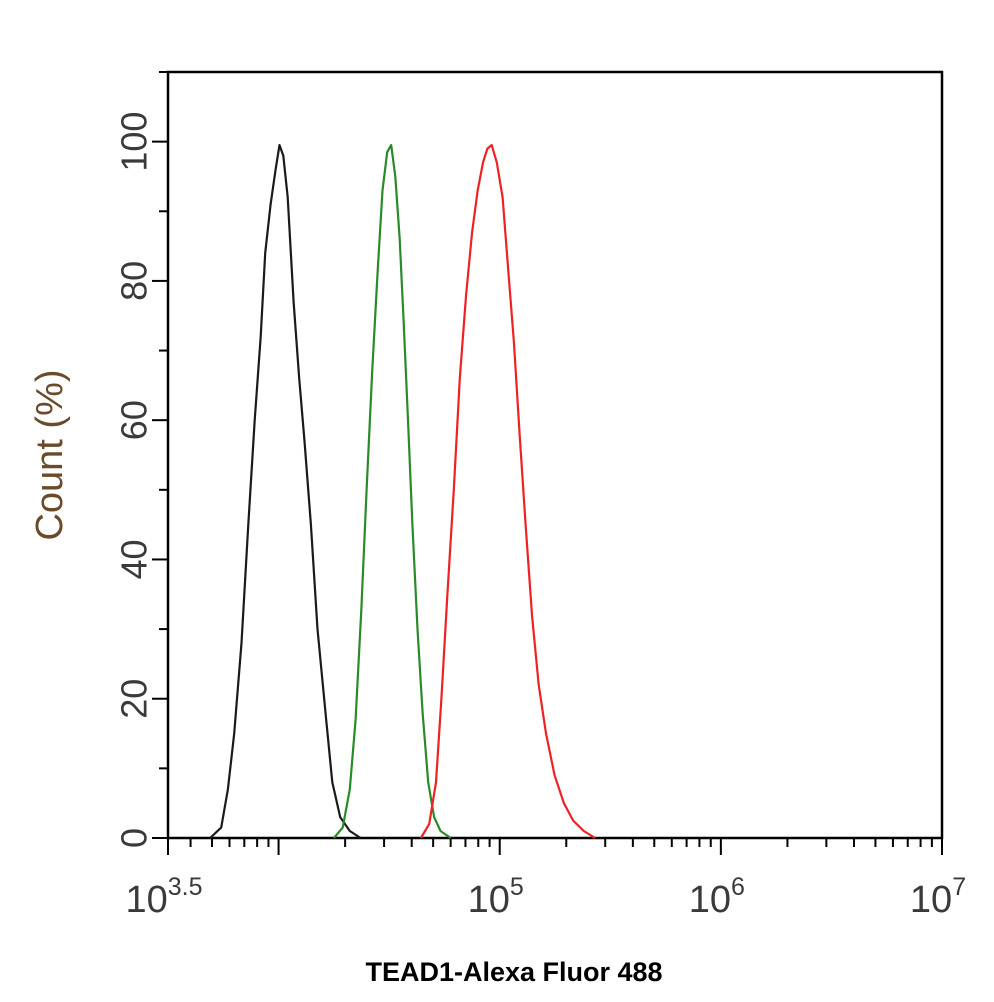 The image size is (994, 1002). What do you see at coordinates (513, 972) in the screenshot?
I see `x-axis-label: TEAD1-Alexa Fluor 488` at bounding box center [513, 972].